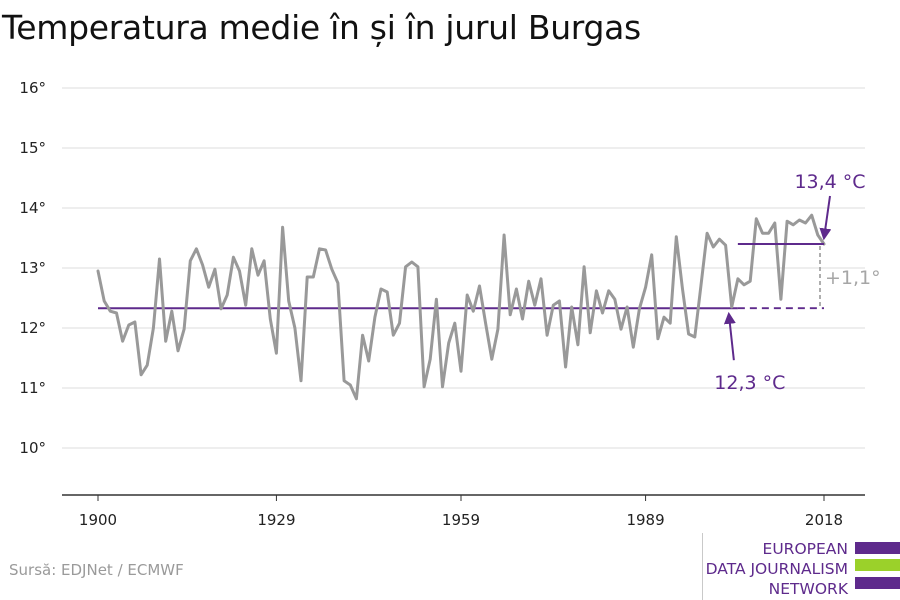 Image resolution: width=900 pixels, height=600 pixels. I want to click on baseline-arrow, so click(729, 336).